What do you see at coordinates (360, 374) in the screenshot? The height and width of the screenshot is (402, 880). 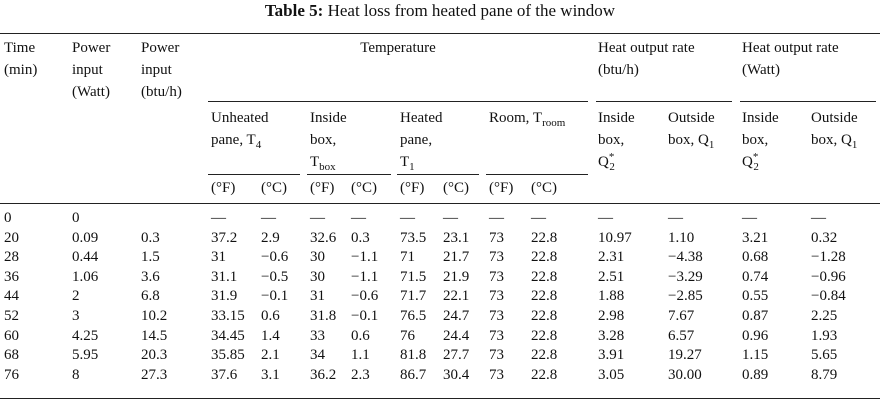 I see `table-cell: 2.3` at bounding box center [360, 374].